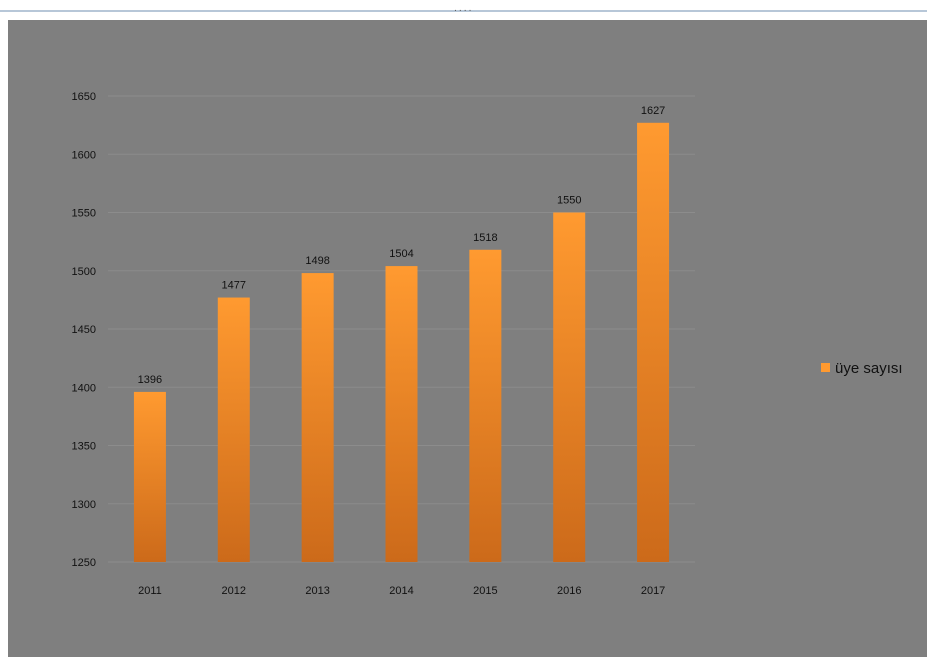 The width and height of the screenshot is (927, 657). I want to click on x-tick-label-2014: 2014, so click(401, 591).